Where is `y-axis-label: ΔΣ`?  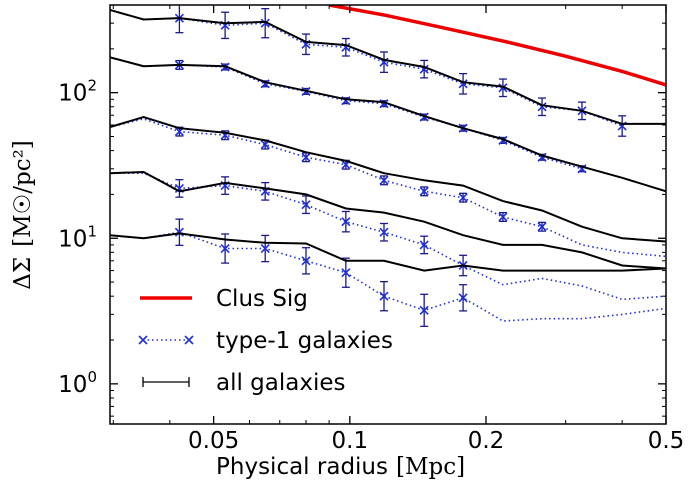
y-axis-label: ΔΣ is located at coordinates (23, 273).